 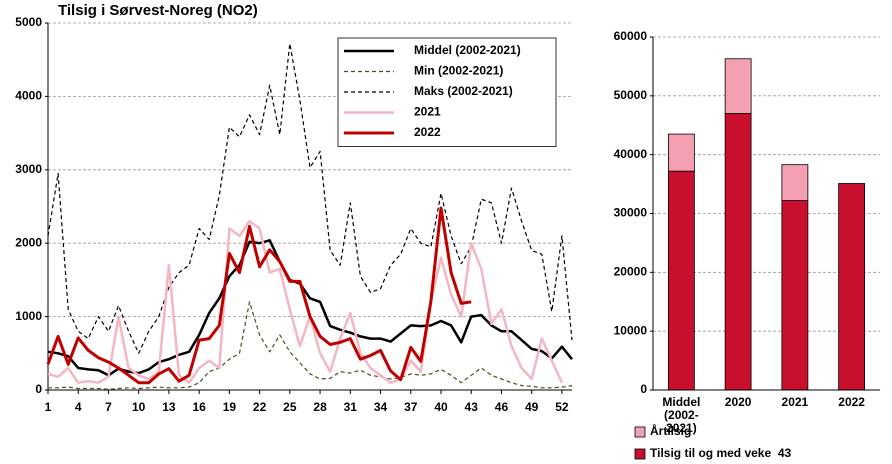 I want to click on x-tick-label: 46, so click(x=502, y=407).